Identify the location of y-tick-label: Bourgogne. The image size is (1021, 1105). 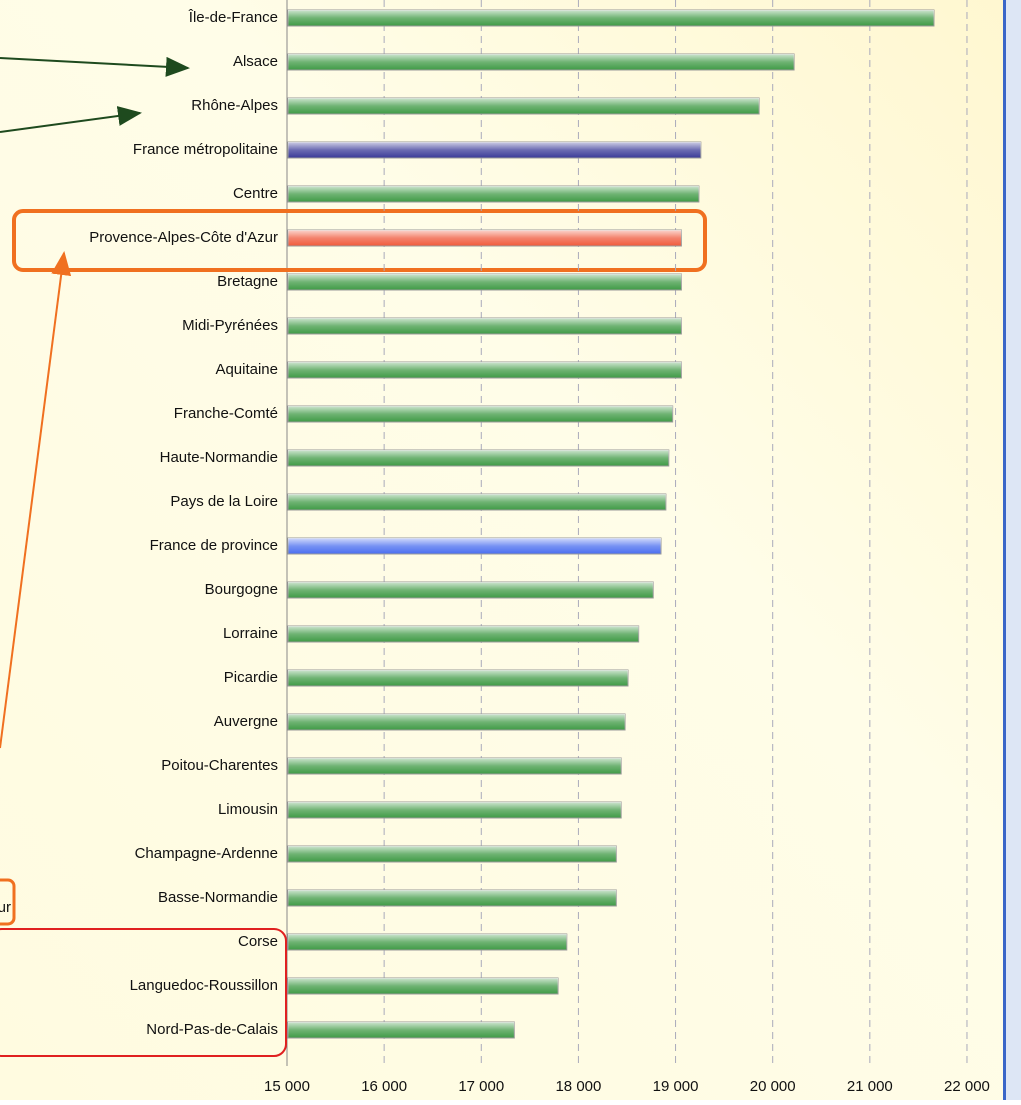
(241, 589).